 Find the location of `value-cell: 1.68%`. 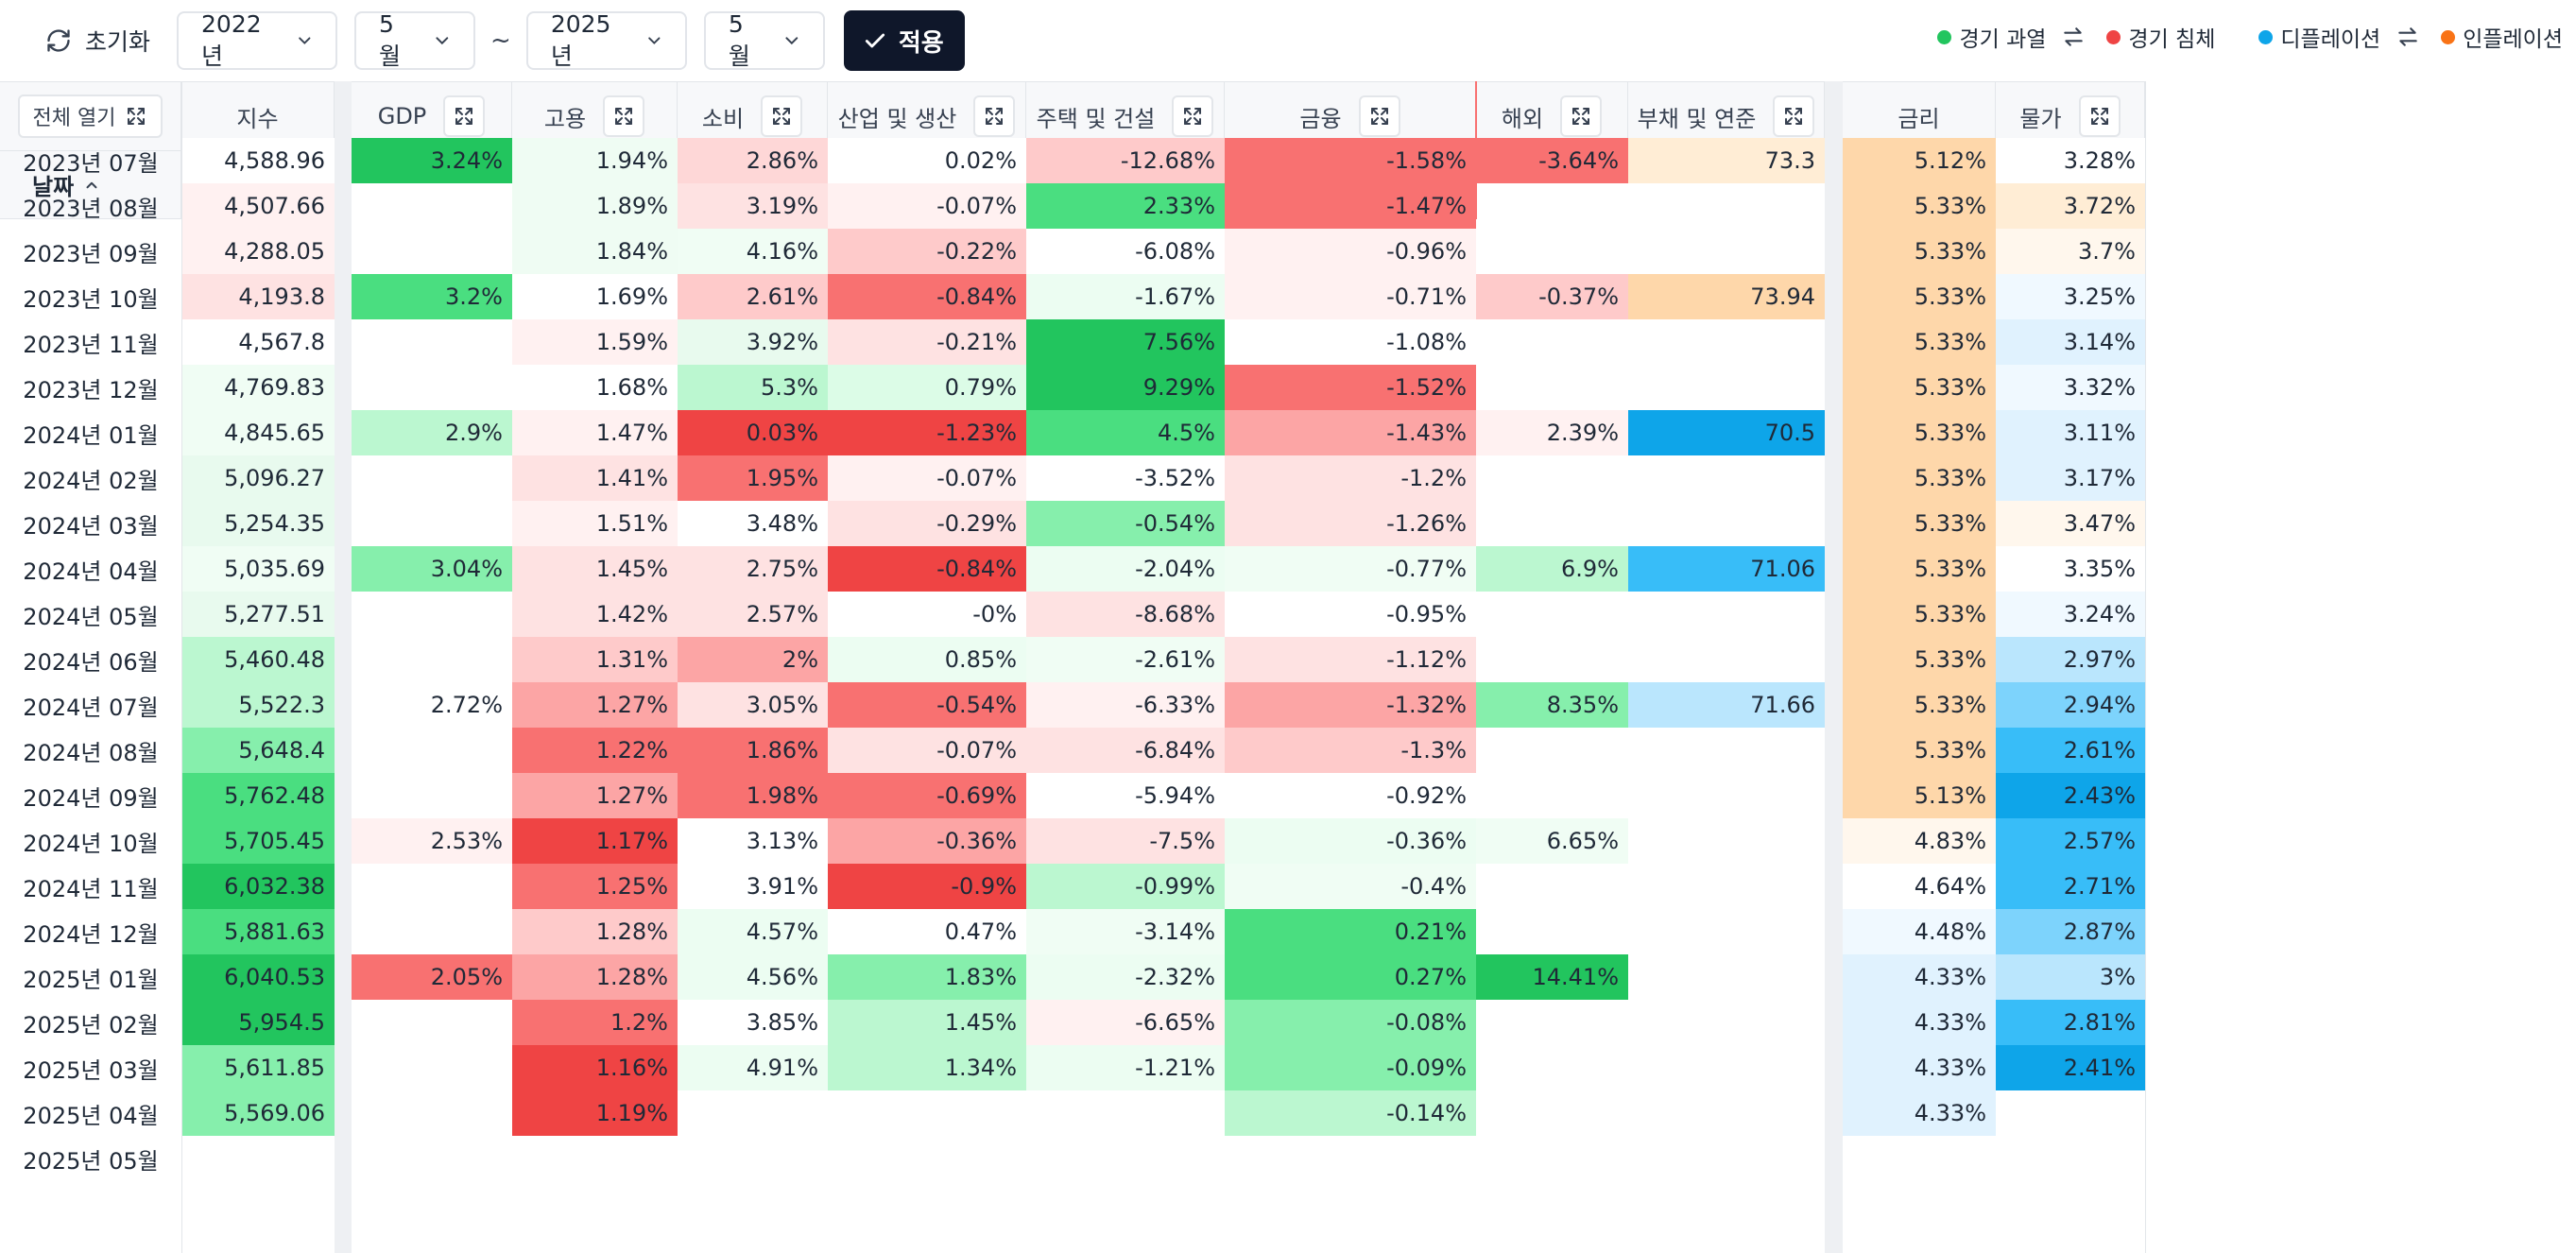

value-cell: 1.68% is located at coordinates (595, 387).